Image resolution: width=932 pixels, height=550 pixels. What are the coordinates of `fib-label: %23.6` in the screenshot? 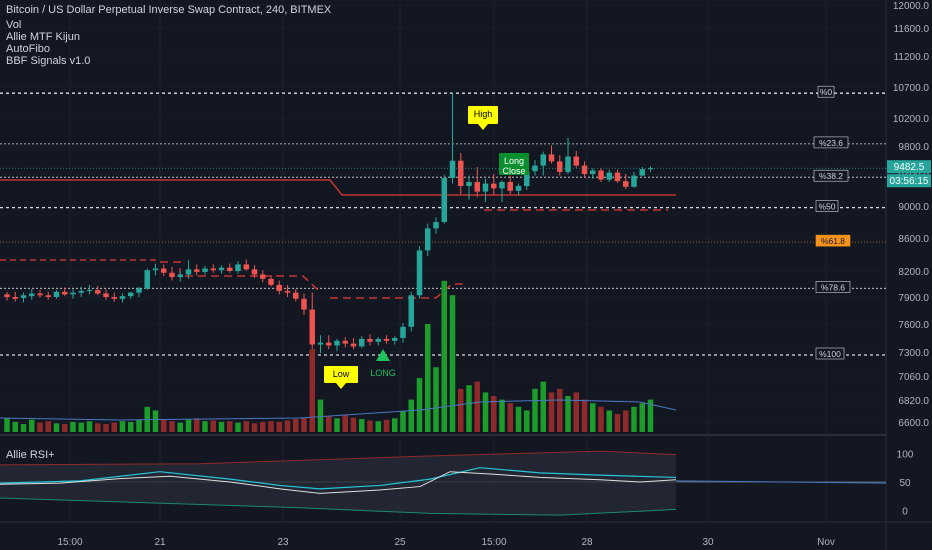 It's located at (831, 143).